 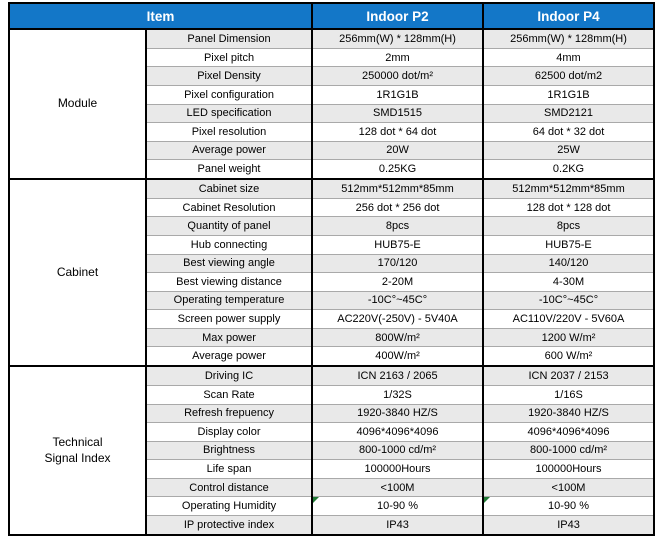 What do you see at coordinates (398, 469) in the screenshot?
I see `p2-value-cell: 100000Hours` at bounding box center [398, 469].